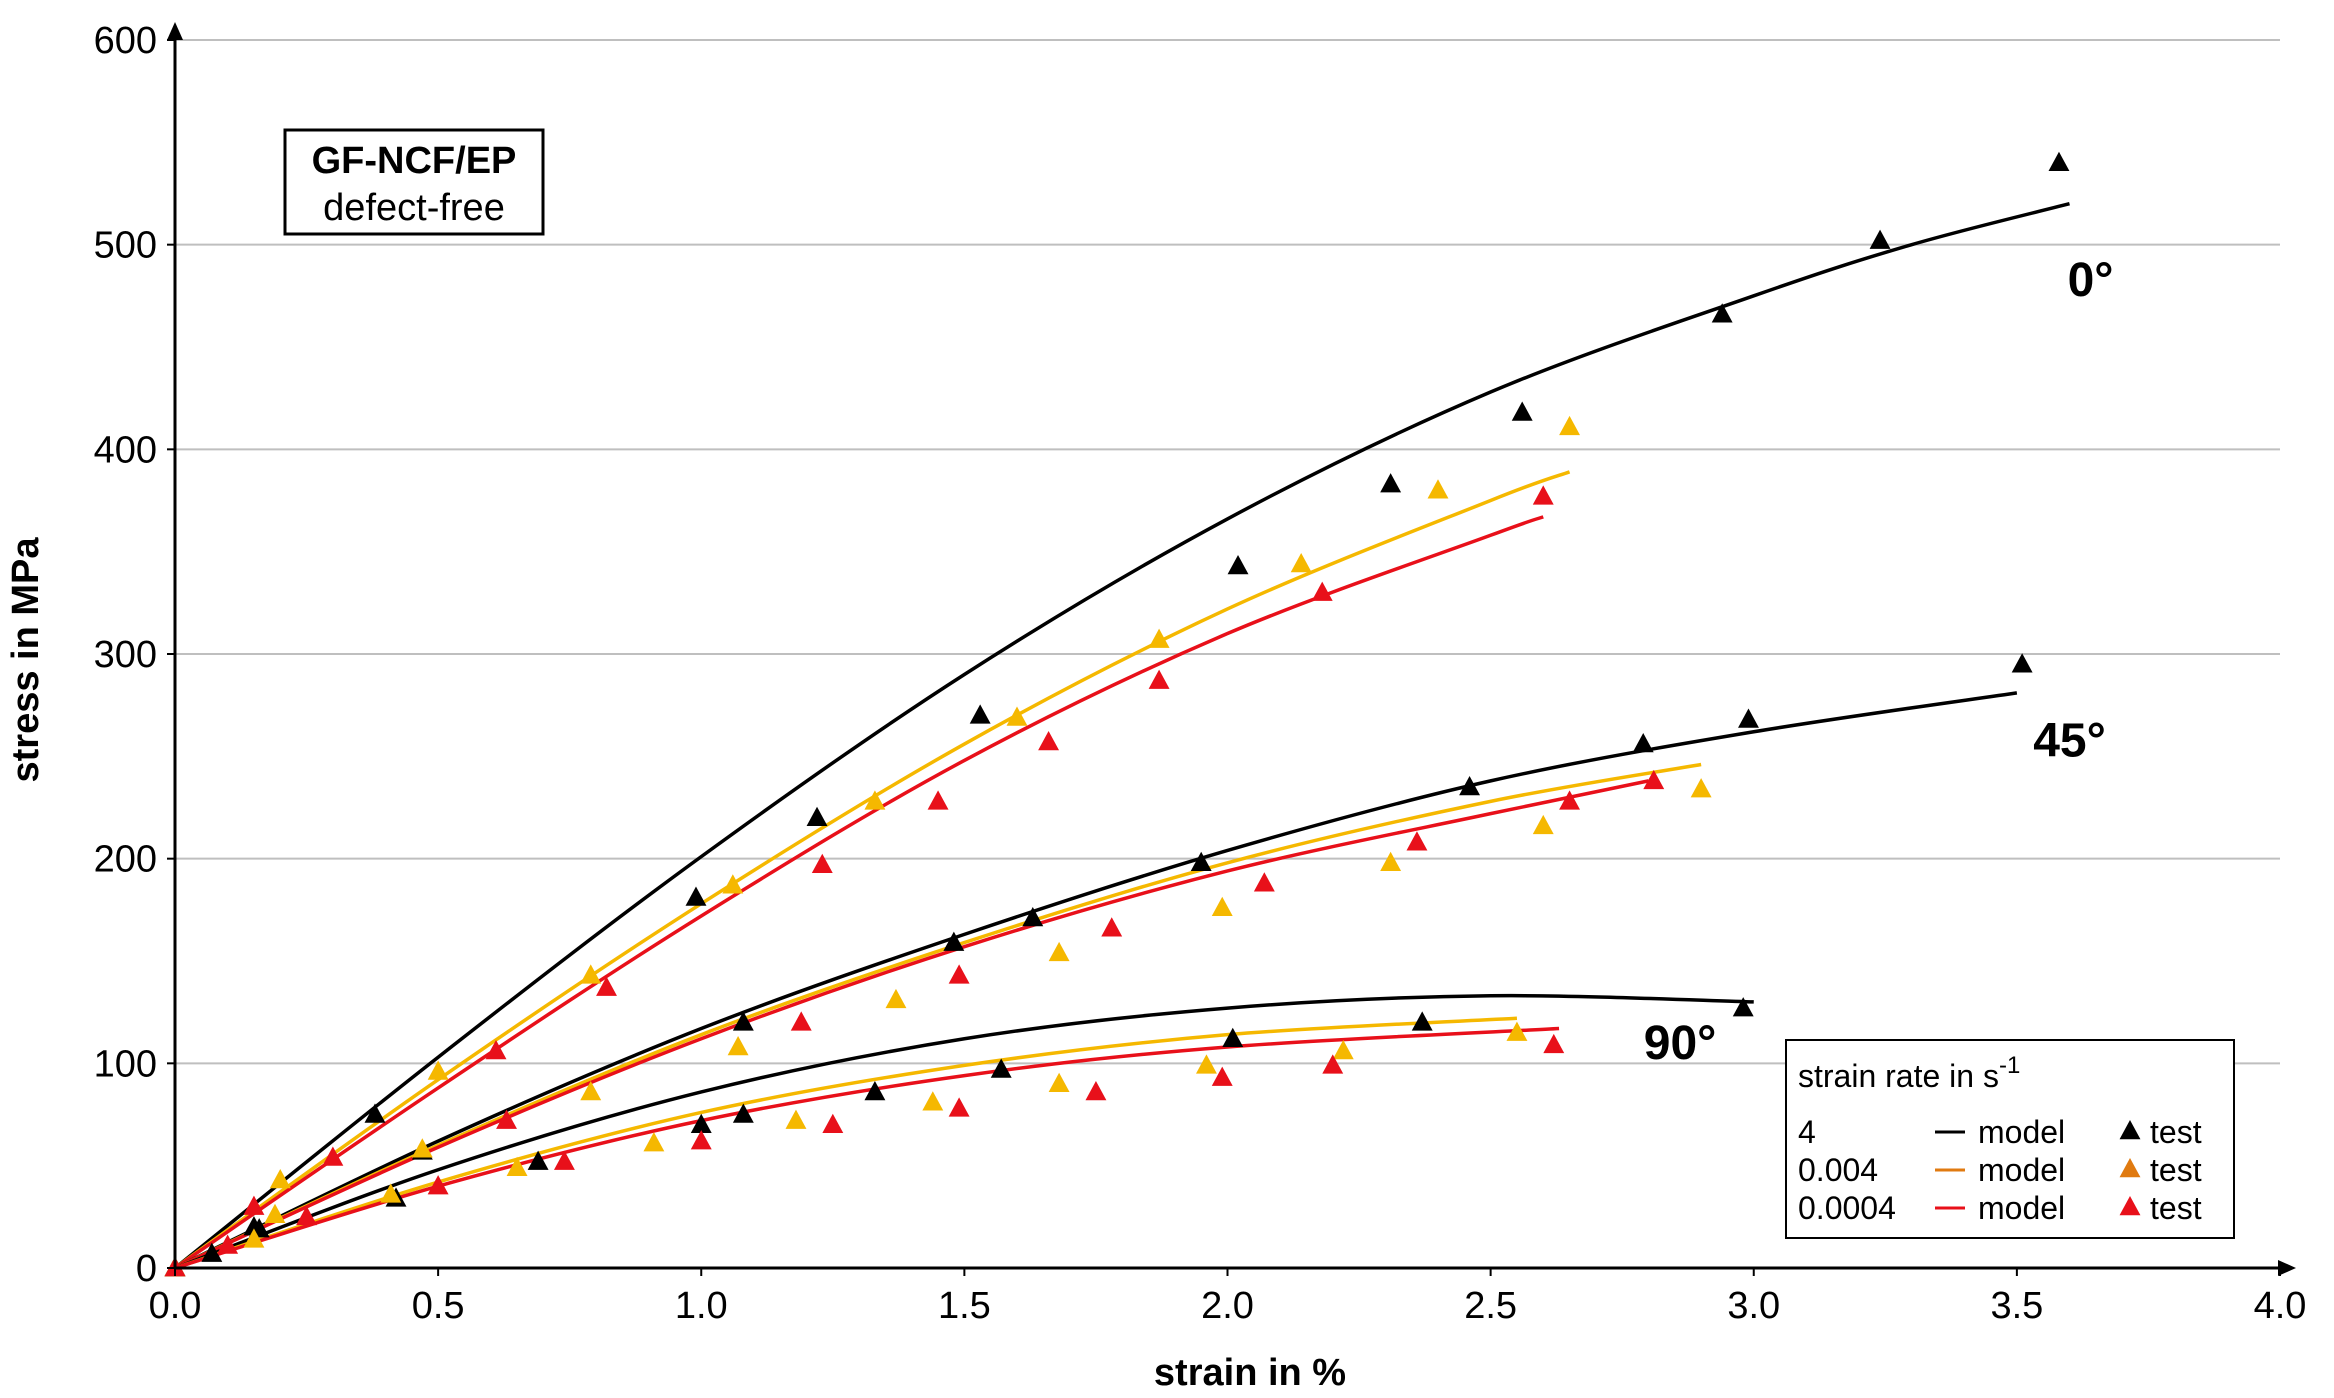 The image size is (2334, 1398). What do you see at coordinates (26, 660) in the screenshot?
I see `y-axis-title: stress in MPa` at bounding box center [26, 660].